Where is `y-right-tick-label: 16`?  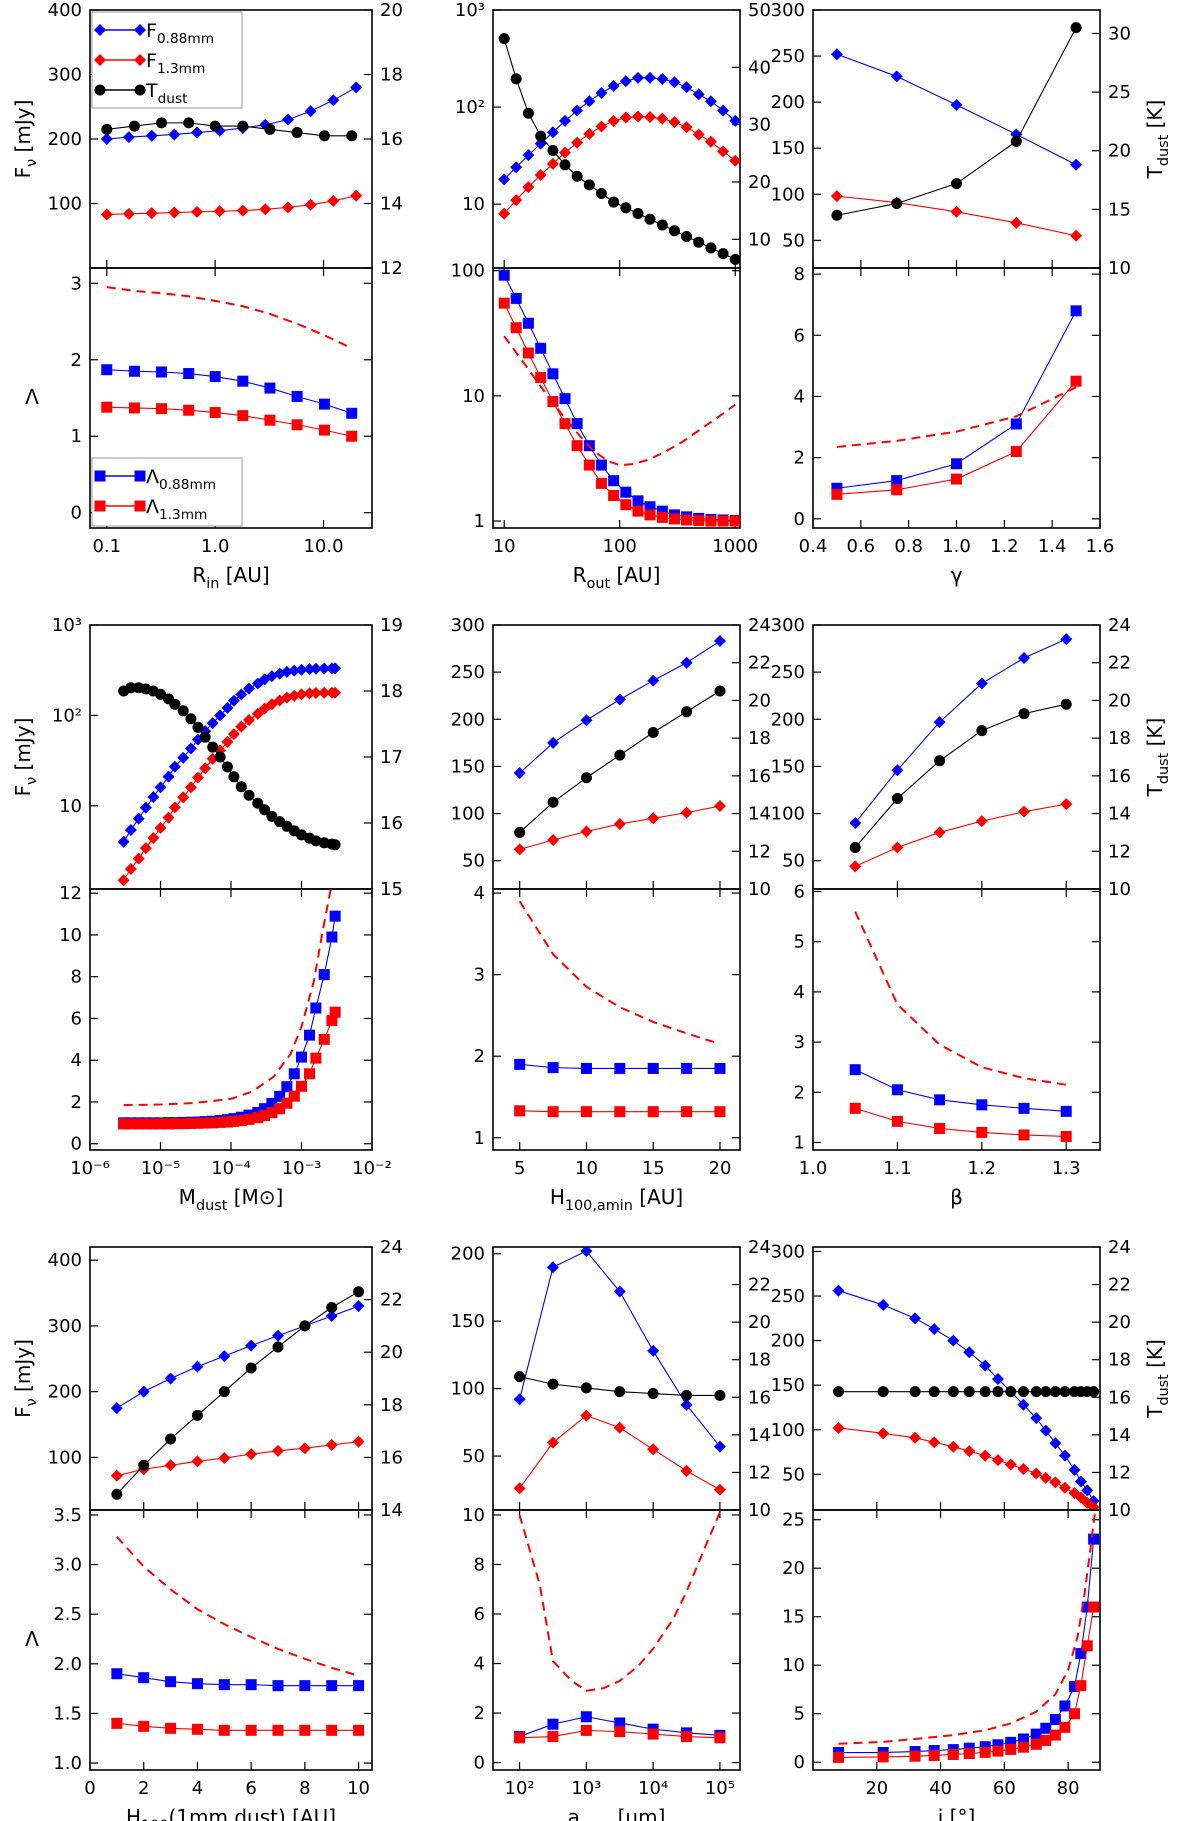
y-right-tick-label: 16 is located at coordinates (759, 1397).